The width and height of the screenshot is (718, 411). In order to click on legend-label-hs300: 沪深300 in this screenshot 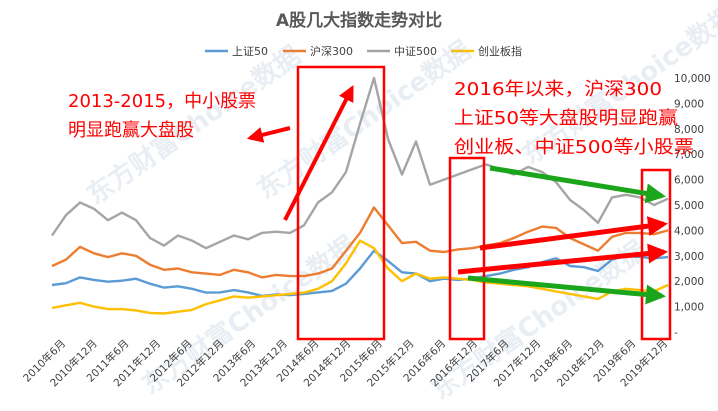, I will do `click(331, 51)`.